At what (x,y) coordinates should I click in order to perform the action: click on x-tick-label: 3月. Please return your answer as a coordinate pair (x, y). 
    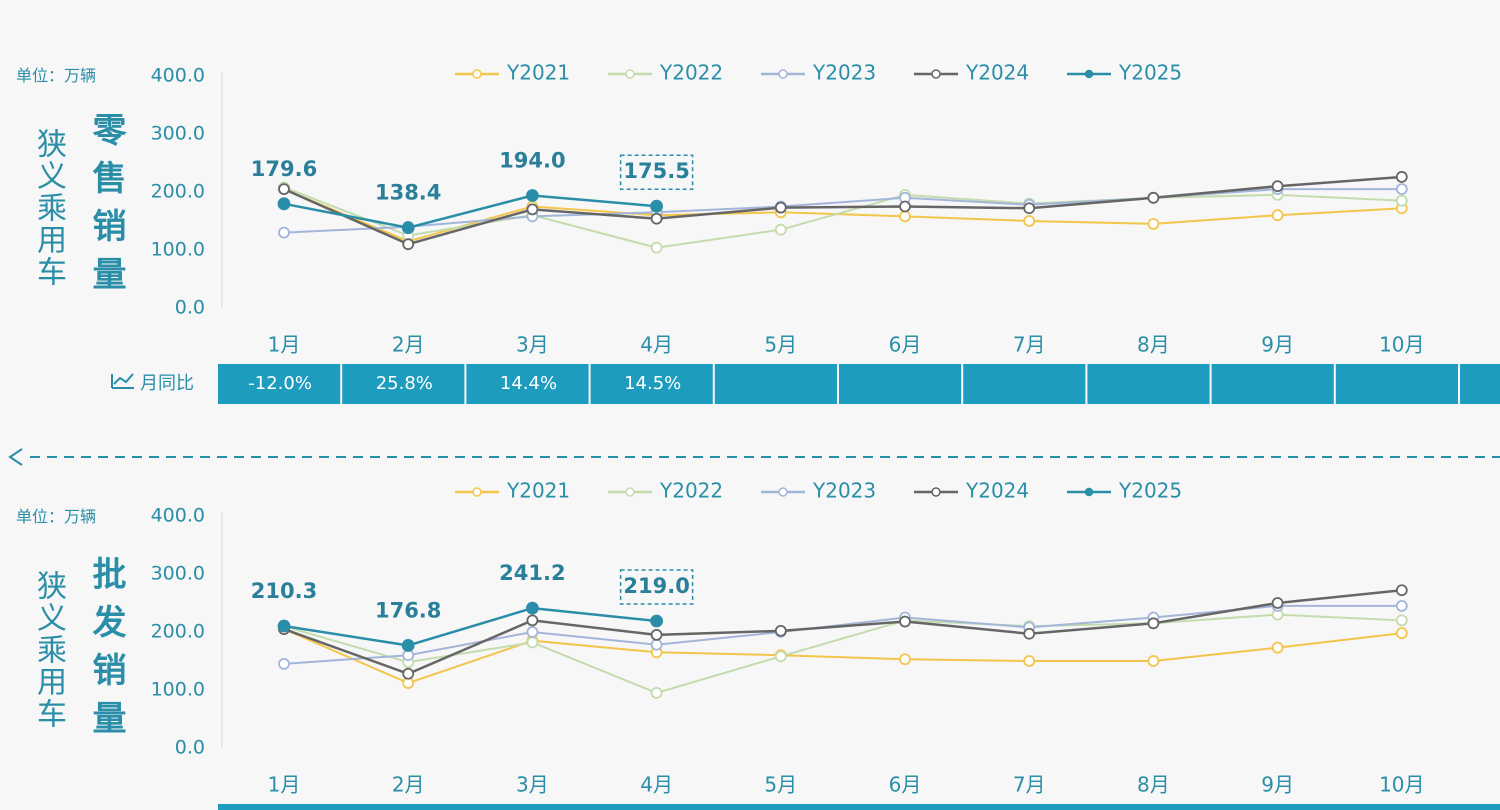
    Looking at the image, I should click on (532, 345).